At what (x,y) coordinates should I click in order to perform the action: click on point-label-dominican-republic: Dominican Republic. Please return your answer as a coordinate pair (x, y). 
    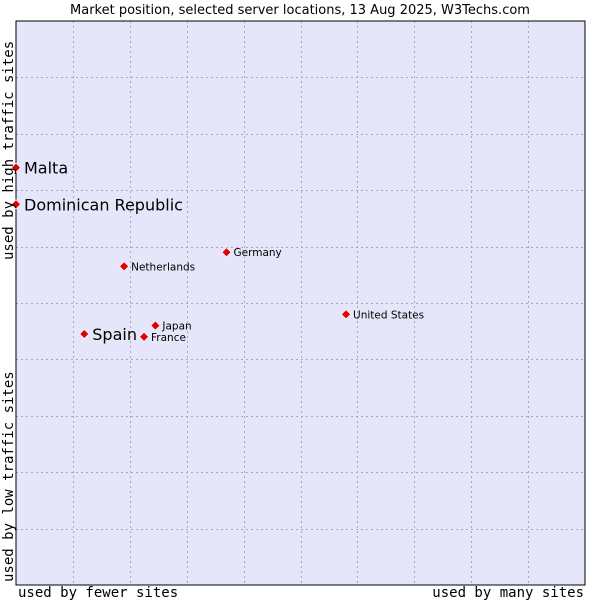
    Looking at the image, I should click on (103, 204).